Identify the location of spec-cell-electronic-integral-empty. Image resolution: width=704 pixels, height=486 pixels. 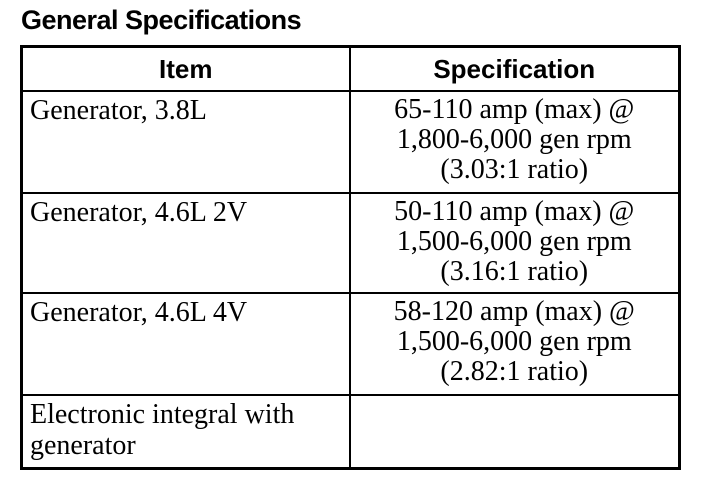
(514, 432).